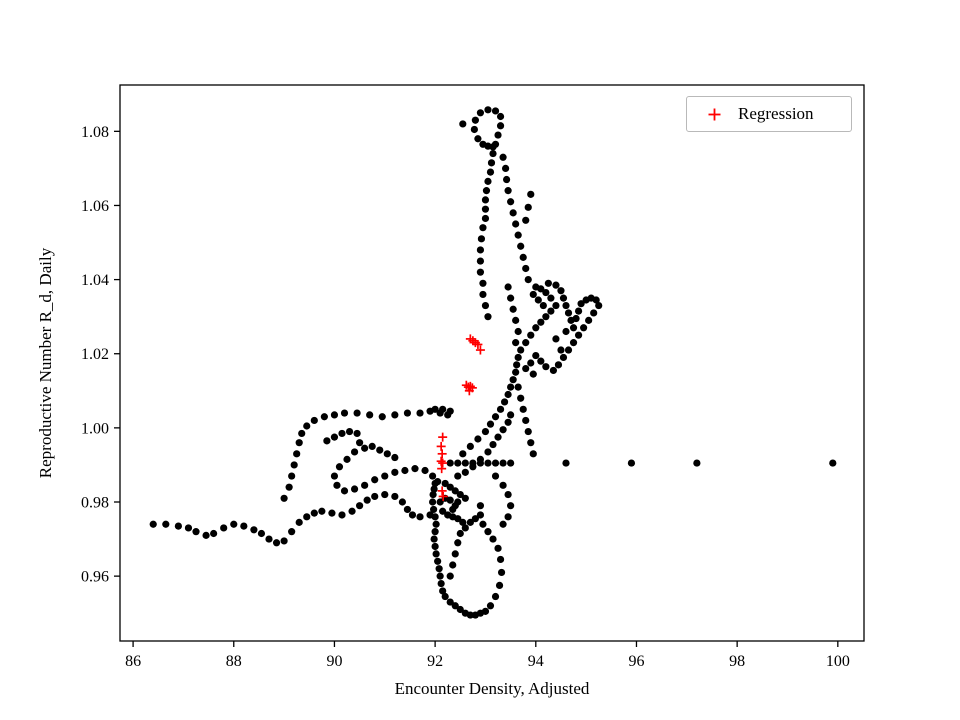 This screenshot has width=960, height=720. Describe the element at coordinates (487, 655) in the screenshot. I see `x-axis-ticks: 86 88 90 92 94 96 98 100` at that location.